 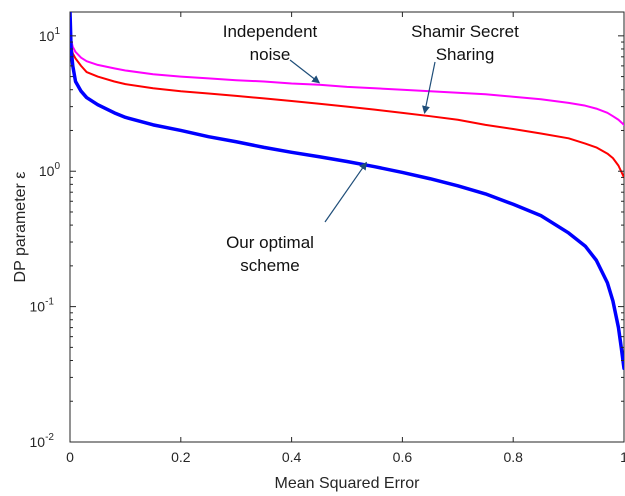 What do you see at coordinates (50, 35) in the screenshot?
I see `y-tick-label: 10¹` at bounding box center [50, 35].